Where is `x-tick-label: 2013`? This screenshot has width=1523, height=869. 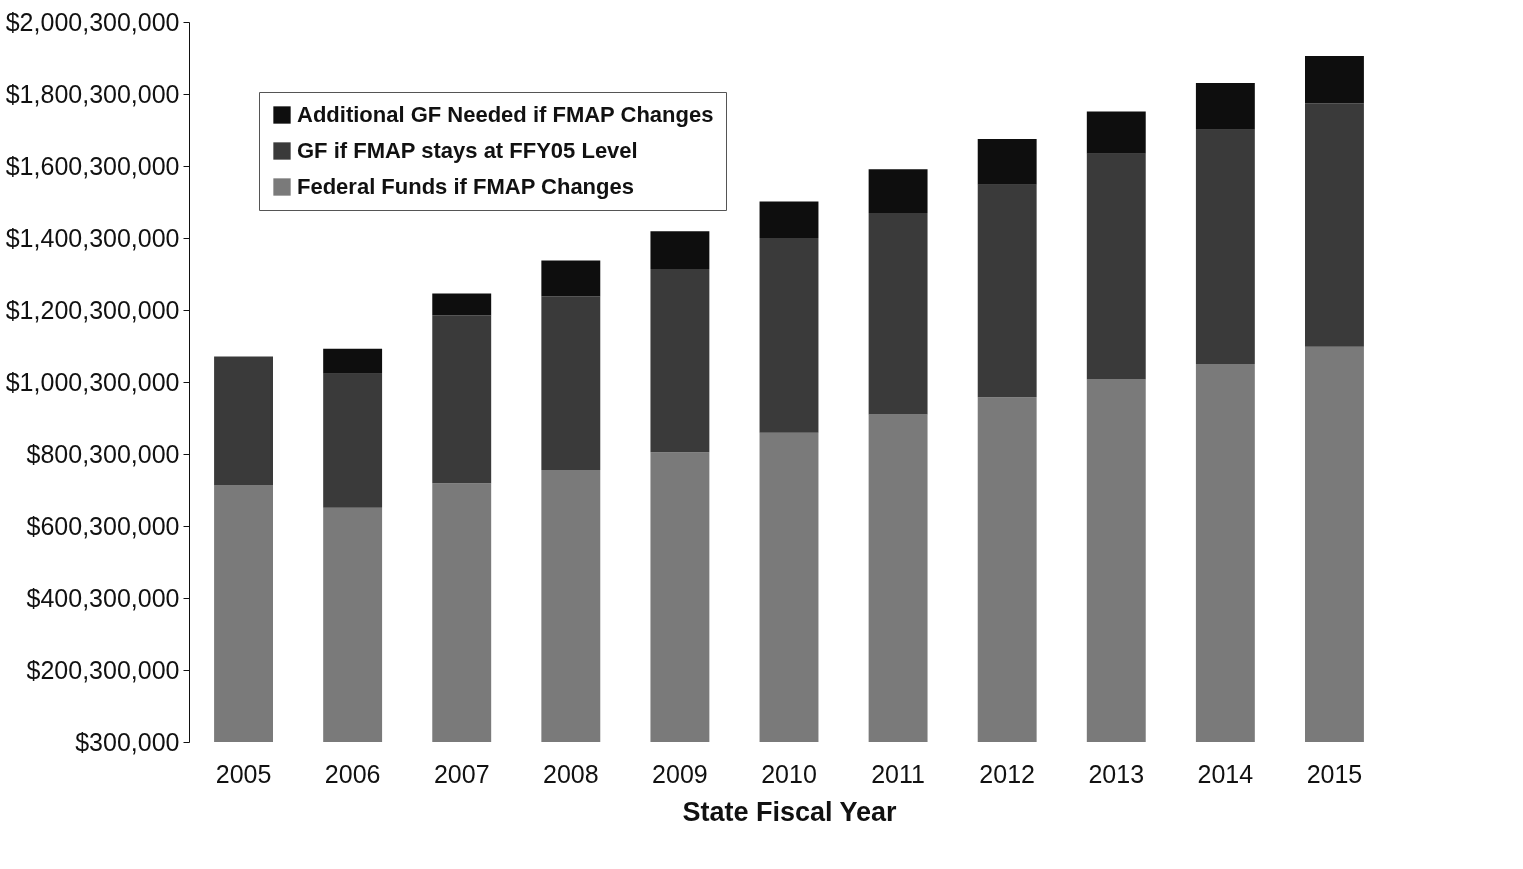
x-tick-label: 2013 is located at coordinates (1116, 773).